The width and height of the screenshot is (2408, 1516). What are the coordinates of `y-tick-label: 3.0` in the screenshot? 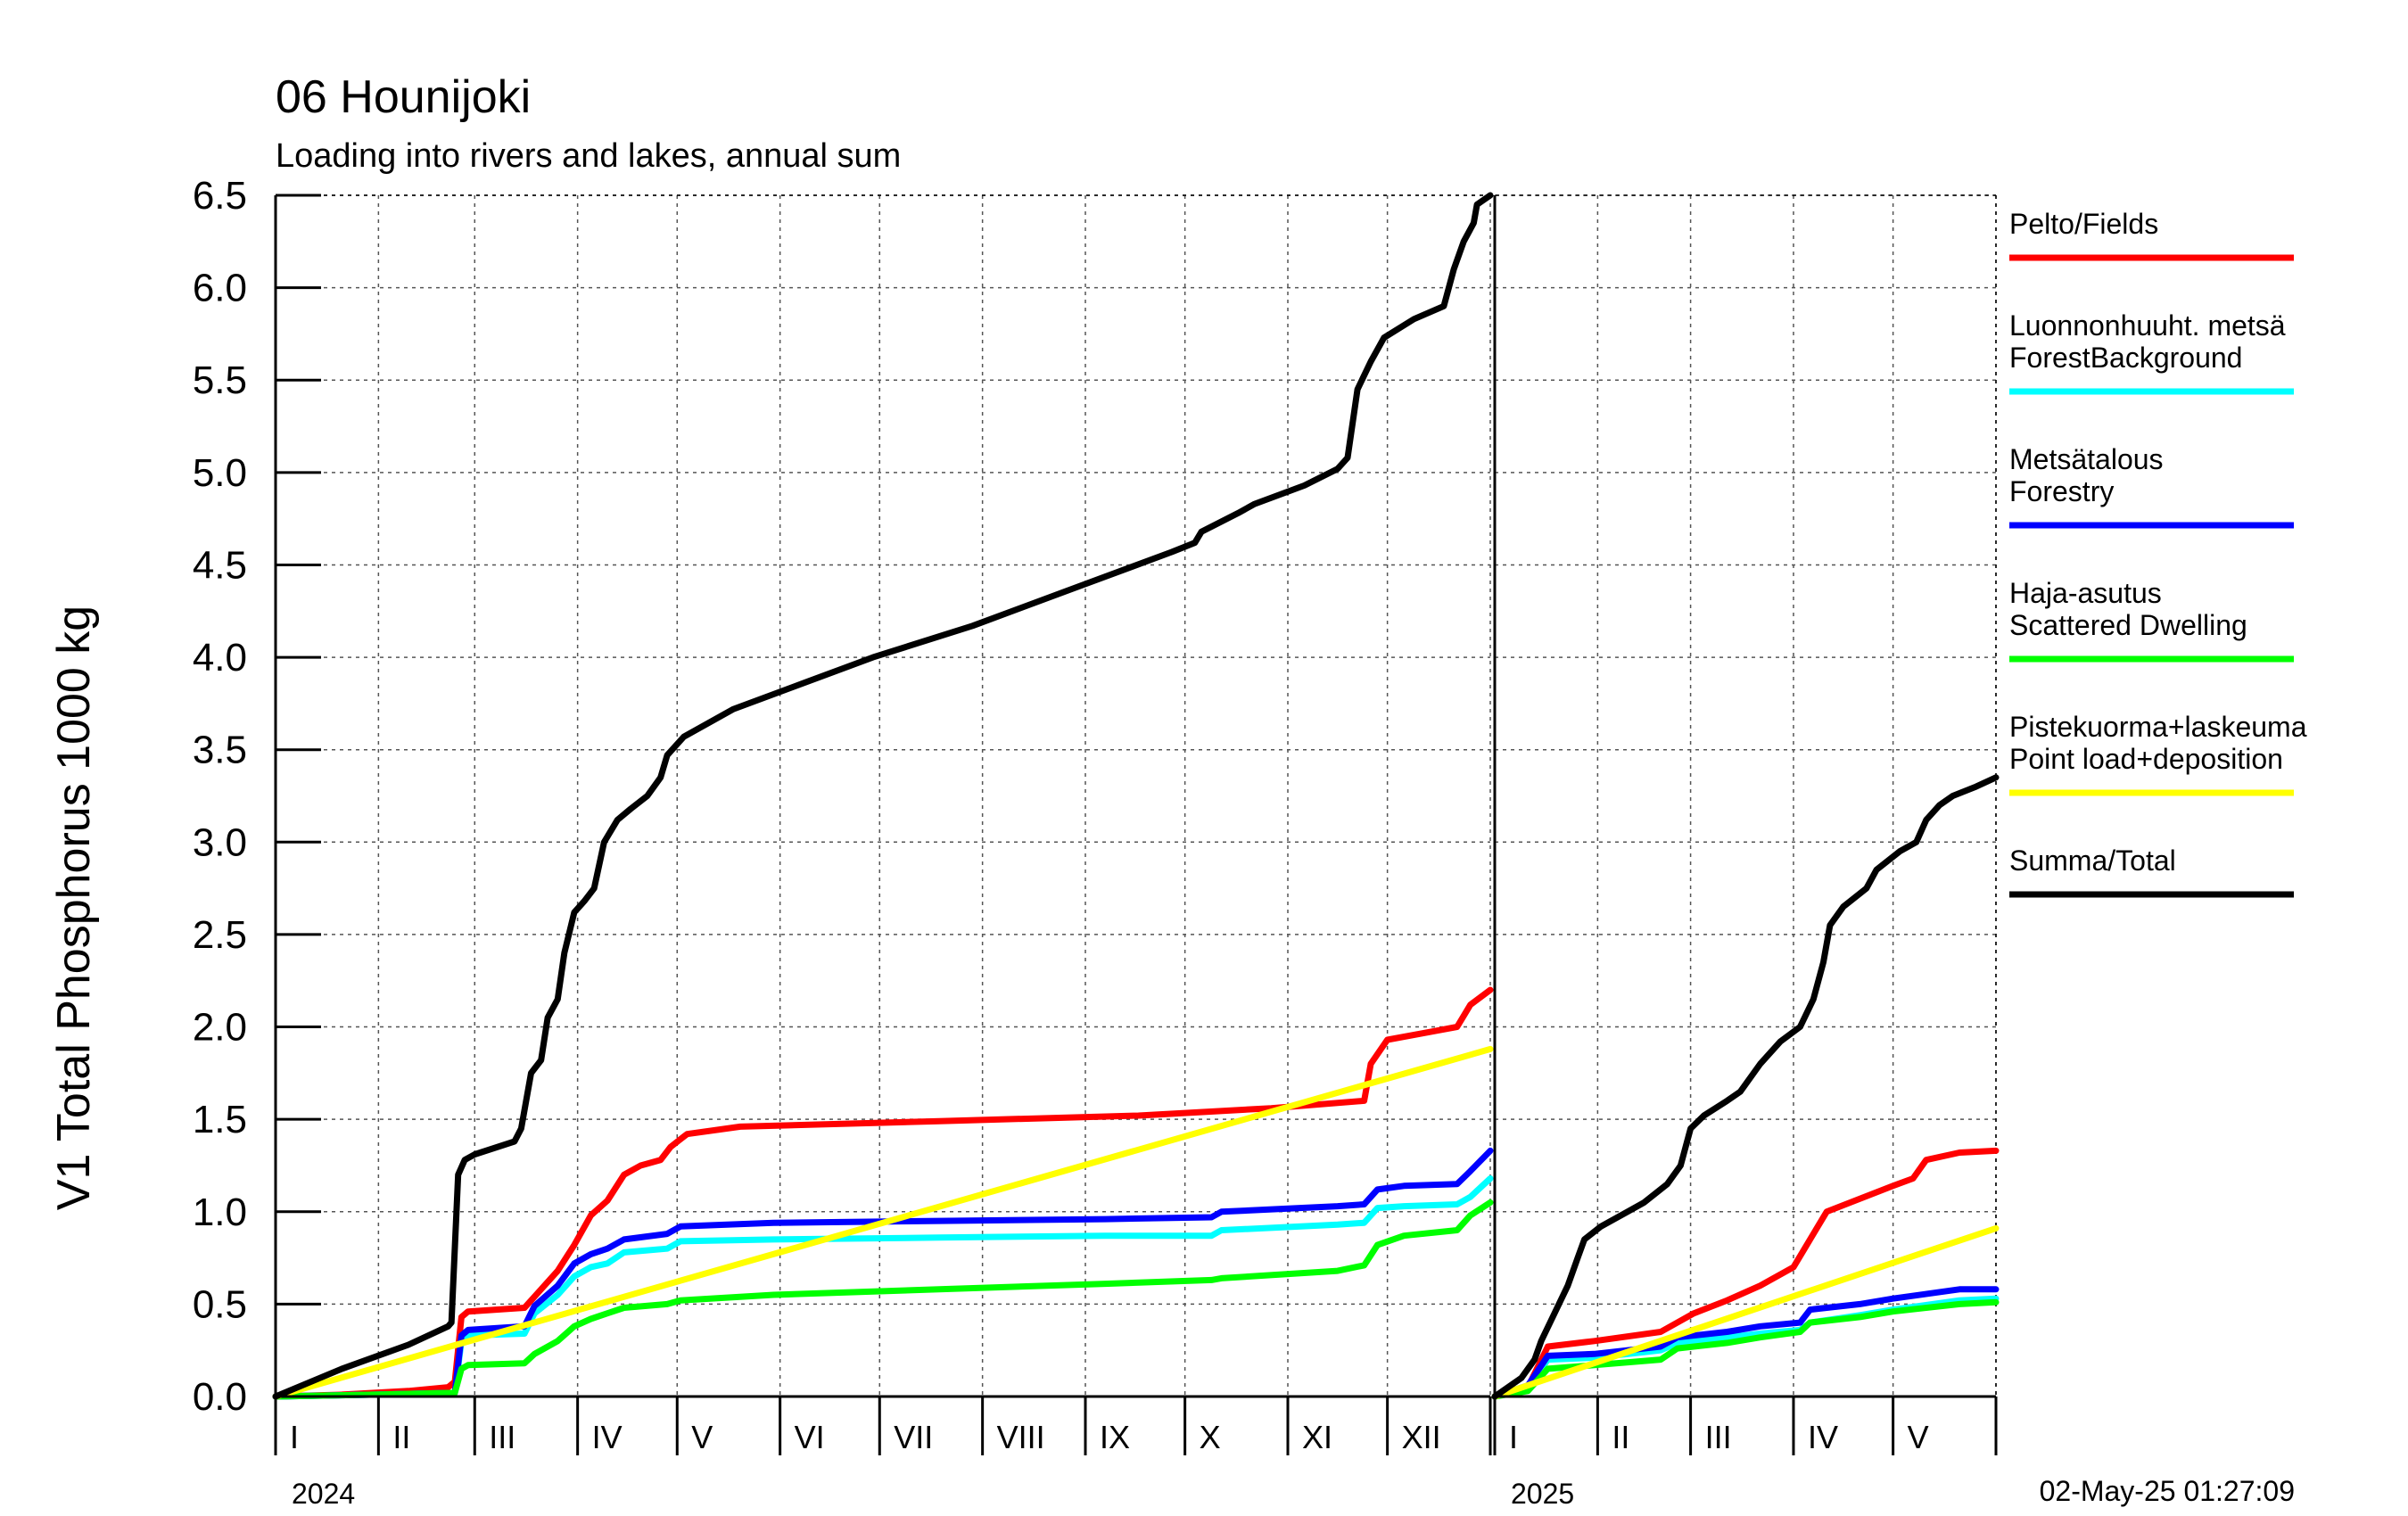 It's located at (220, 842).